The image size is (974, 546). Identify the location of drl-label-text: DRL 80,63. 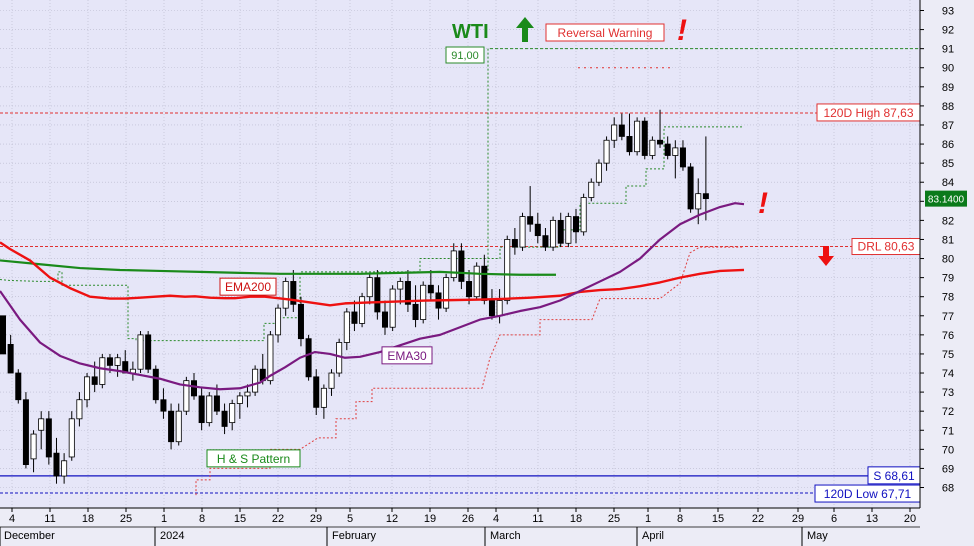
(886, 247).